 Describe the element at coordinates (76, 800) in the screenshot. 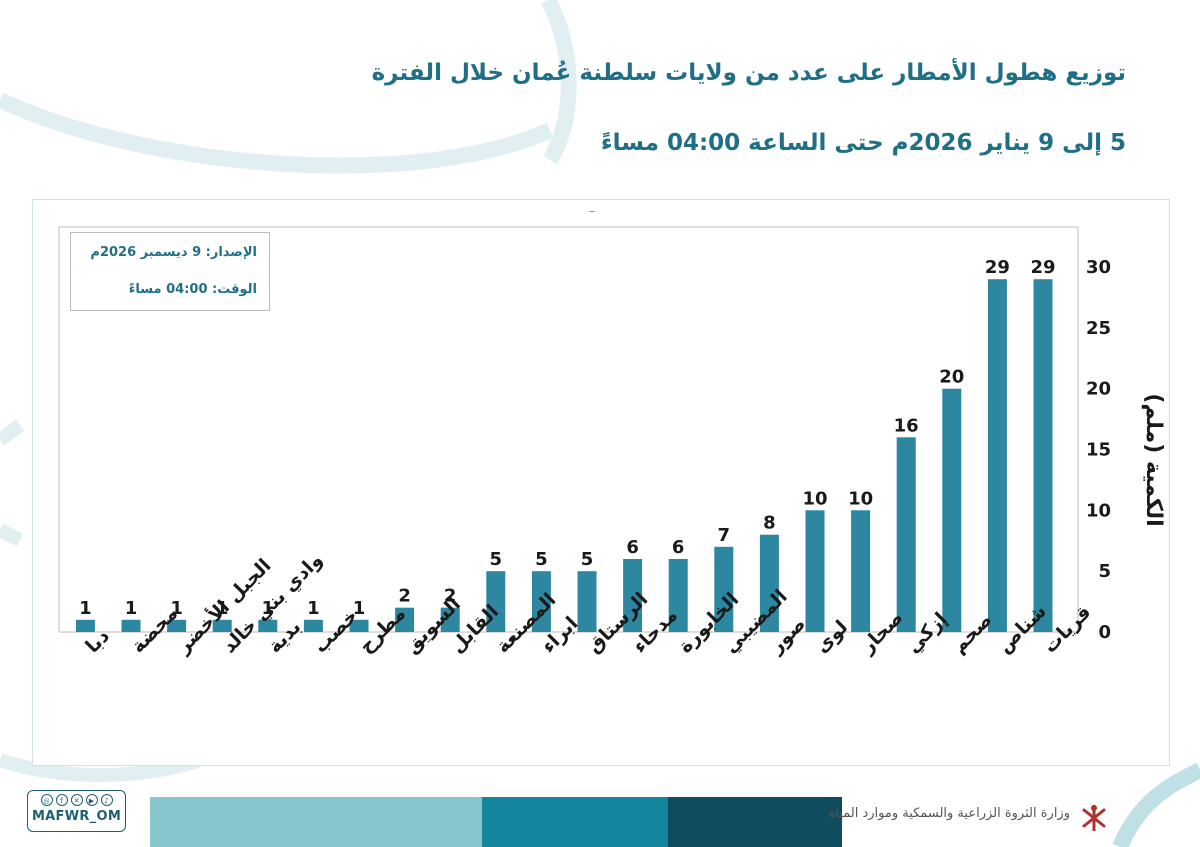

I see `x-icon: ✕` at that location.